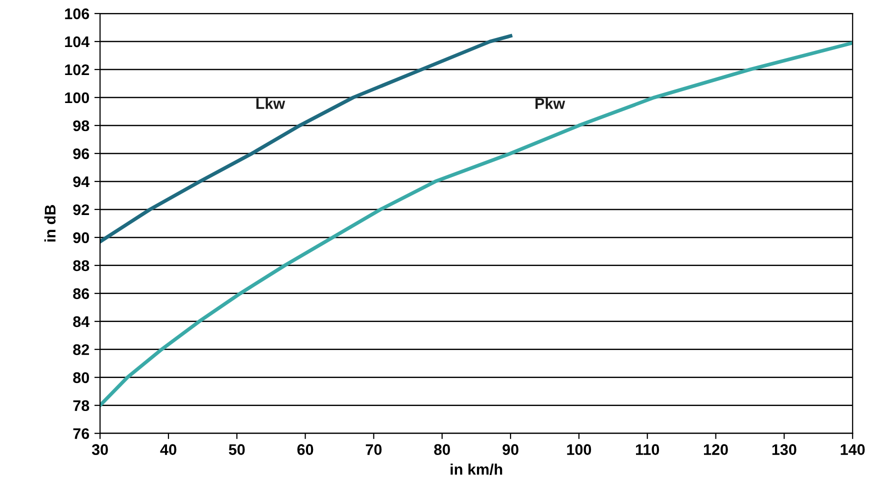 This screenshot has height=501, width=870. What do you see at coordinates (579, 450) in the screenshot?
I see `x-tick-label: 100` at bounding box center [579, 450].